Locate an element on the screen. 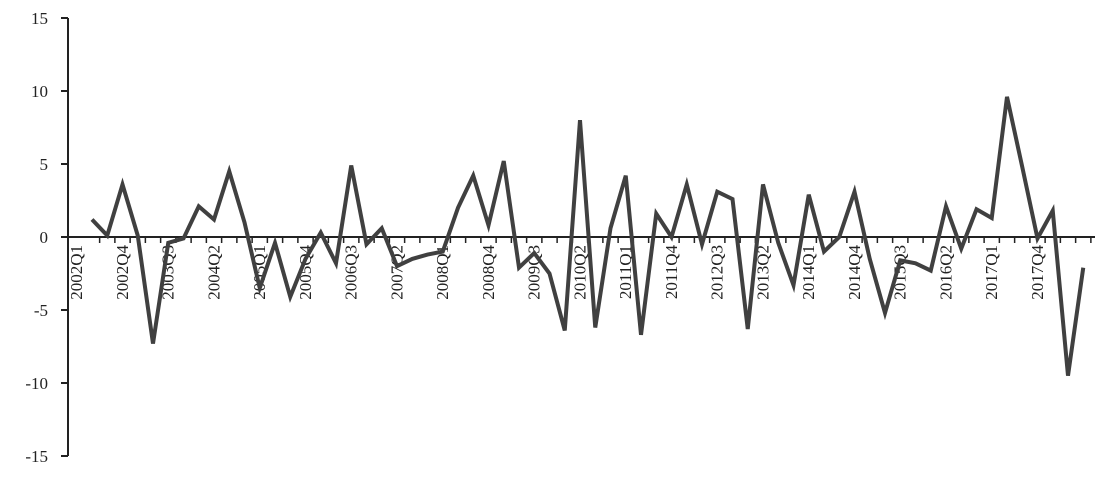 The width and height of the screenshot is (1120, 477). x-tick-label: 2016Q2 is located at coordinates (945, 272).